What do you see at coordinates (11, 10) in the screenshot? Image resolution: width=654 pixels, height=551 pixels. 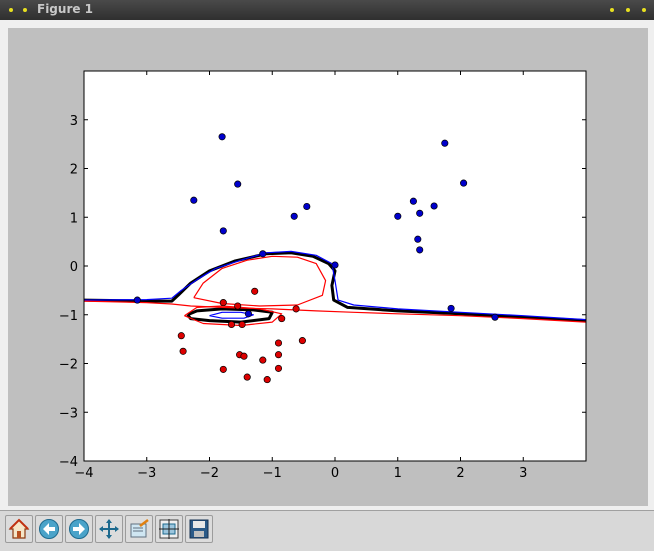 I see `window-menu-dot` at bounding box center [11, 10].